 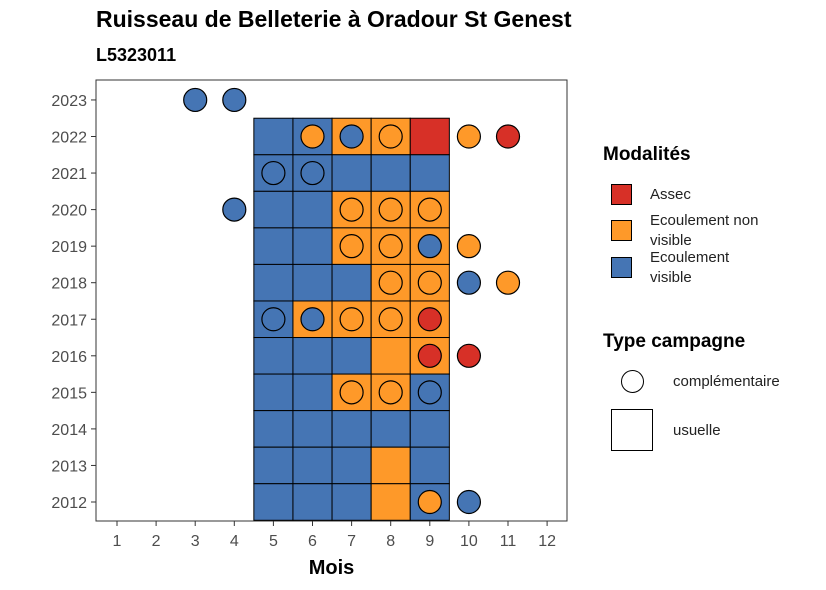 I want to click on legend-label-assec: Assec, so click(x=670, y=194).